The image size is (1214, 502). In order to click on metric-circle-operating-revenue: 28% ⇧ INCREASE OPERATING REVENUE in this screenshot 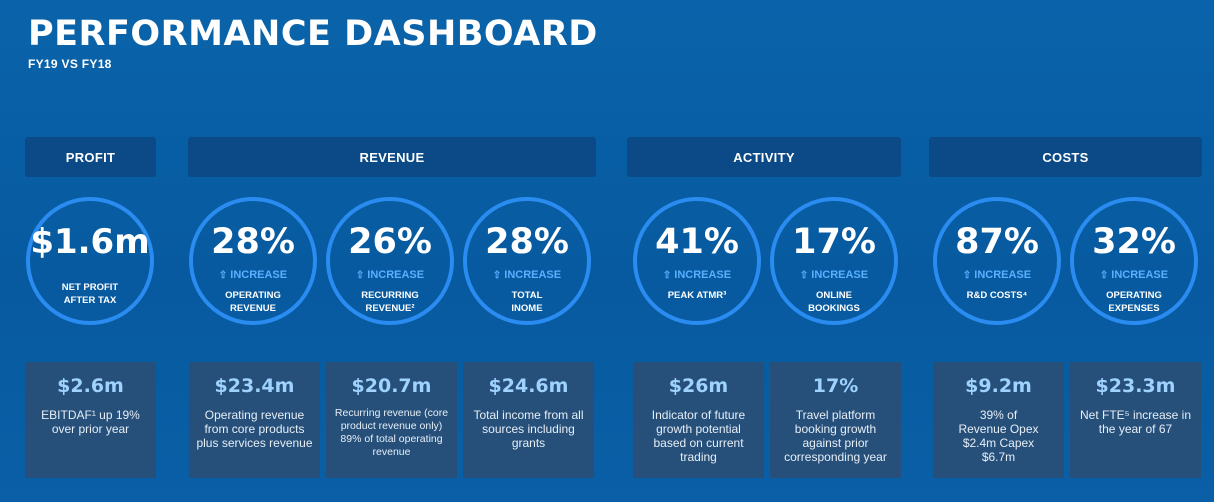, I will do `click(253, 261)`.